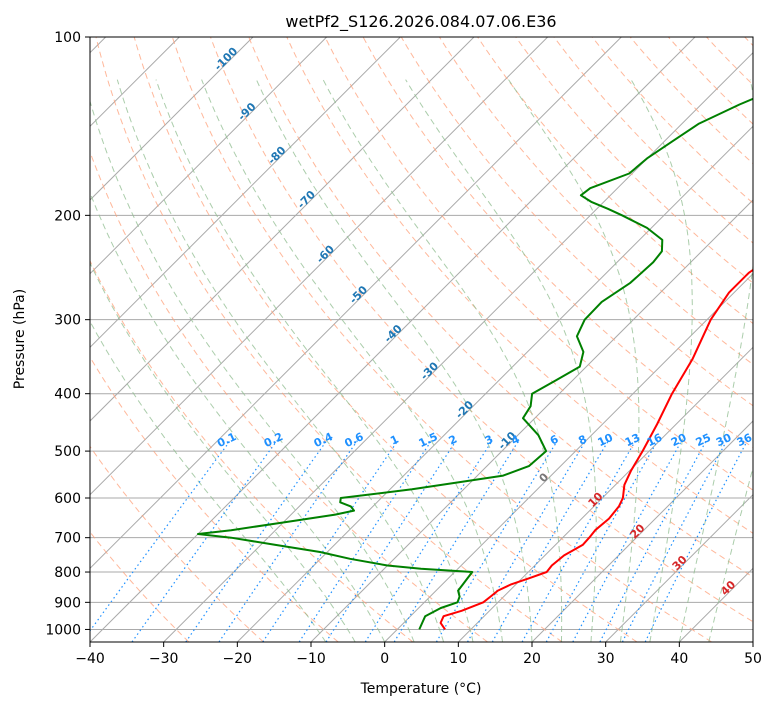  What do you see at coordinates (238, 659) in the screenshot?
I see `x-tick-label: −20` at bounding box center [238, 659].